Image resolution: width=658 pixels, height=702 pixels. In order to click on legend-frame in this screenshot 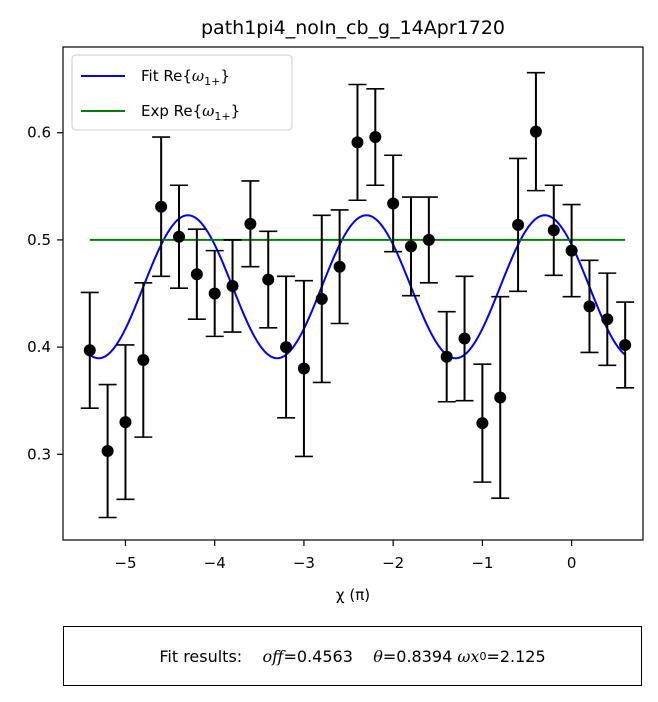, I will do `click(182, 92)`.